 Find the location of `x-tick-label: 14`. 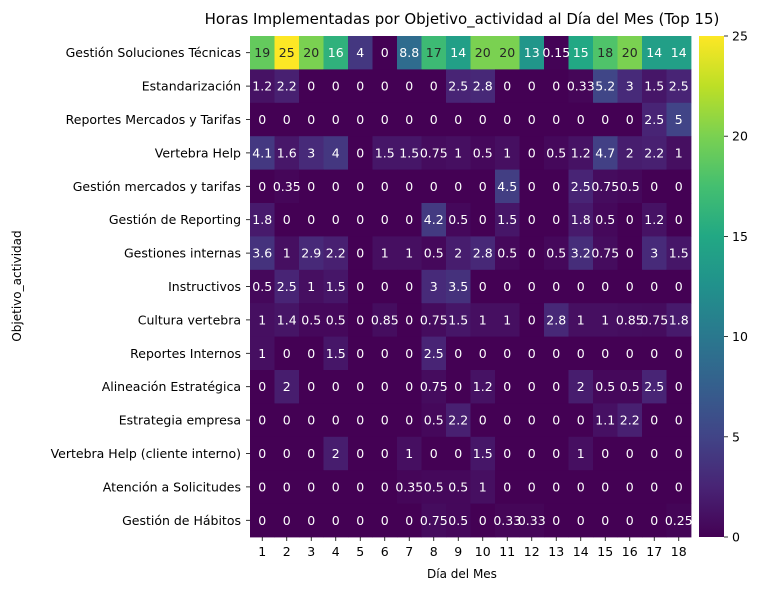

x-tick-label: 14 is located at coordinates (581, 551).